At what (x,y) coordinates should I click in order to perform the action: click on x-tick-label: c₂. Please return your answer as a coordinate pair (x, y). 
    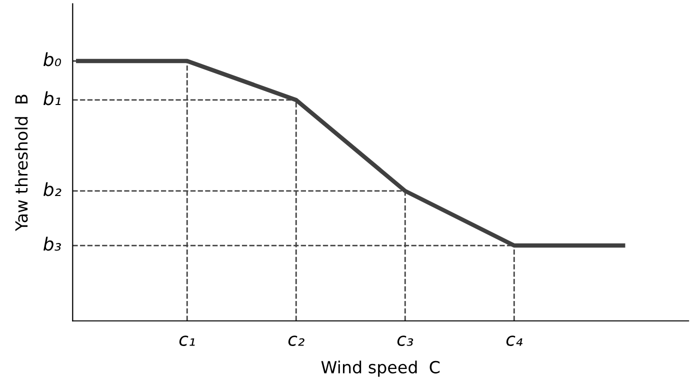
    Looking at the image, I should click on (296, 341).